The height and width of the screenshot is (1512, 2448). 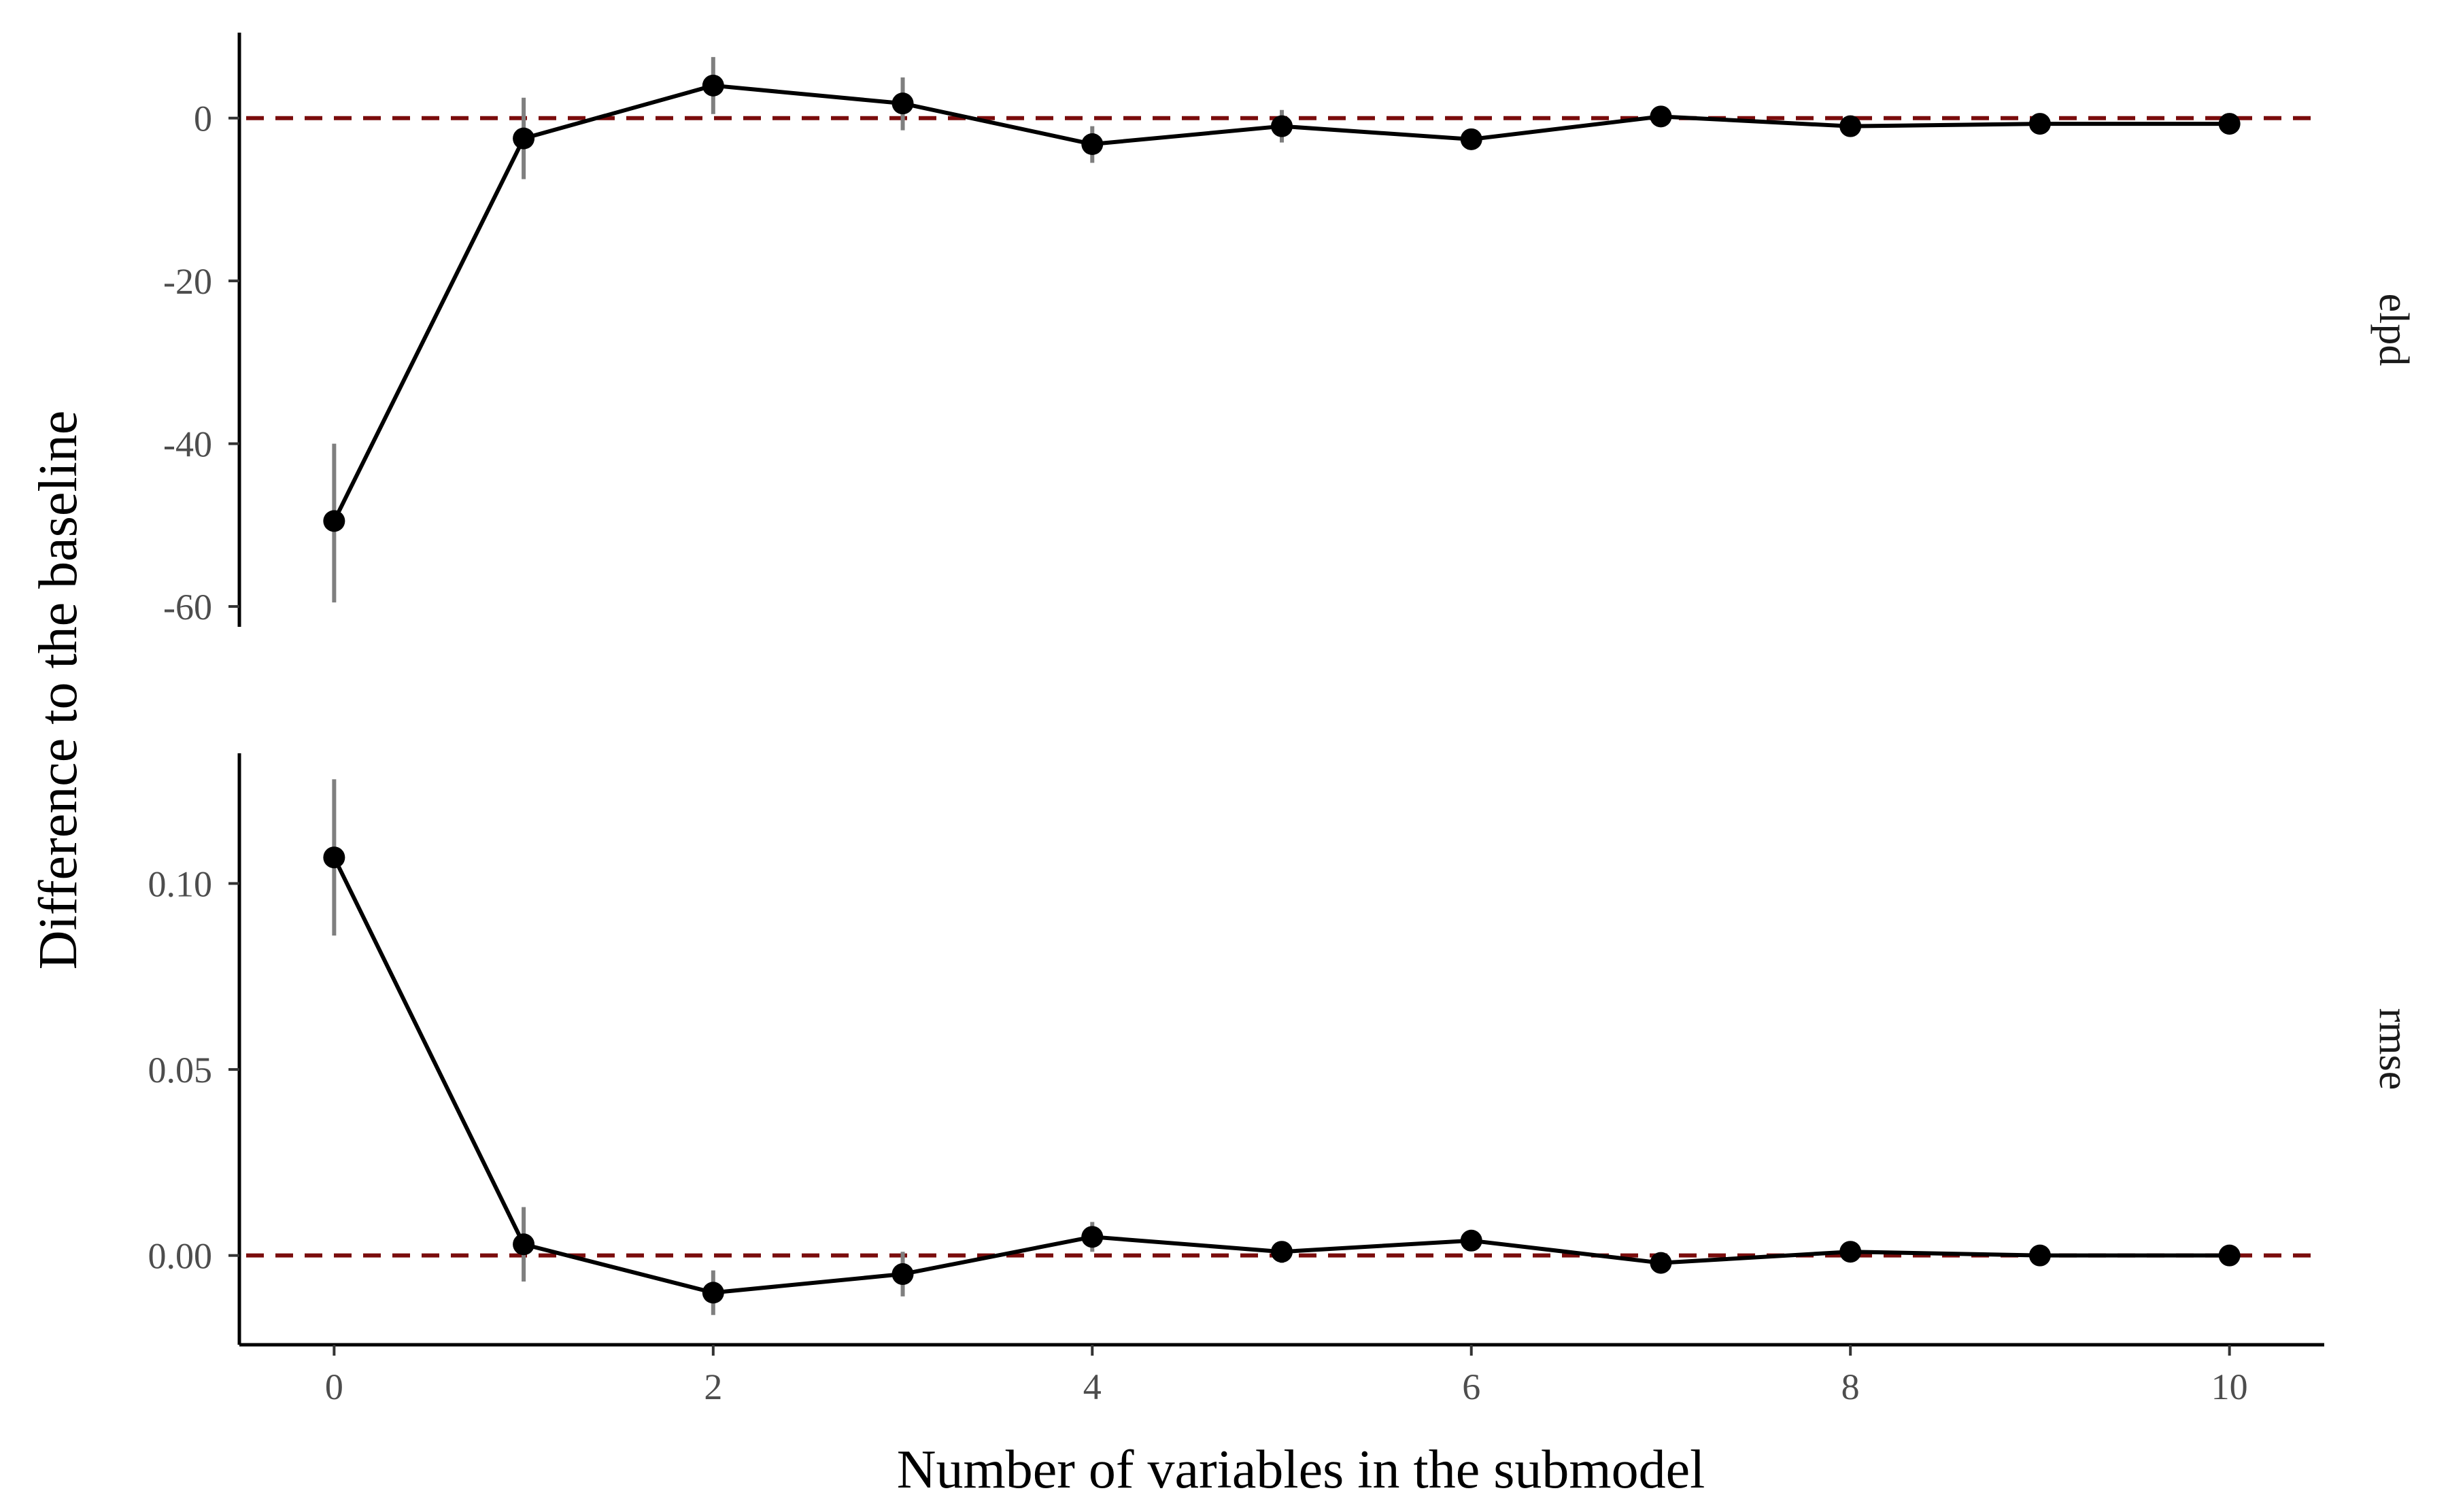 What do you see at coordinates (1093, 1387) in the screenshot?
I see `x-tick-label: 4` at bounding box center [1093, 1387].